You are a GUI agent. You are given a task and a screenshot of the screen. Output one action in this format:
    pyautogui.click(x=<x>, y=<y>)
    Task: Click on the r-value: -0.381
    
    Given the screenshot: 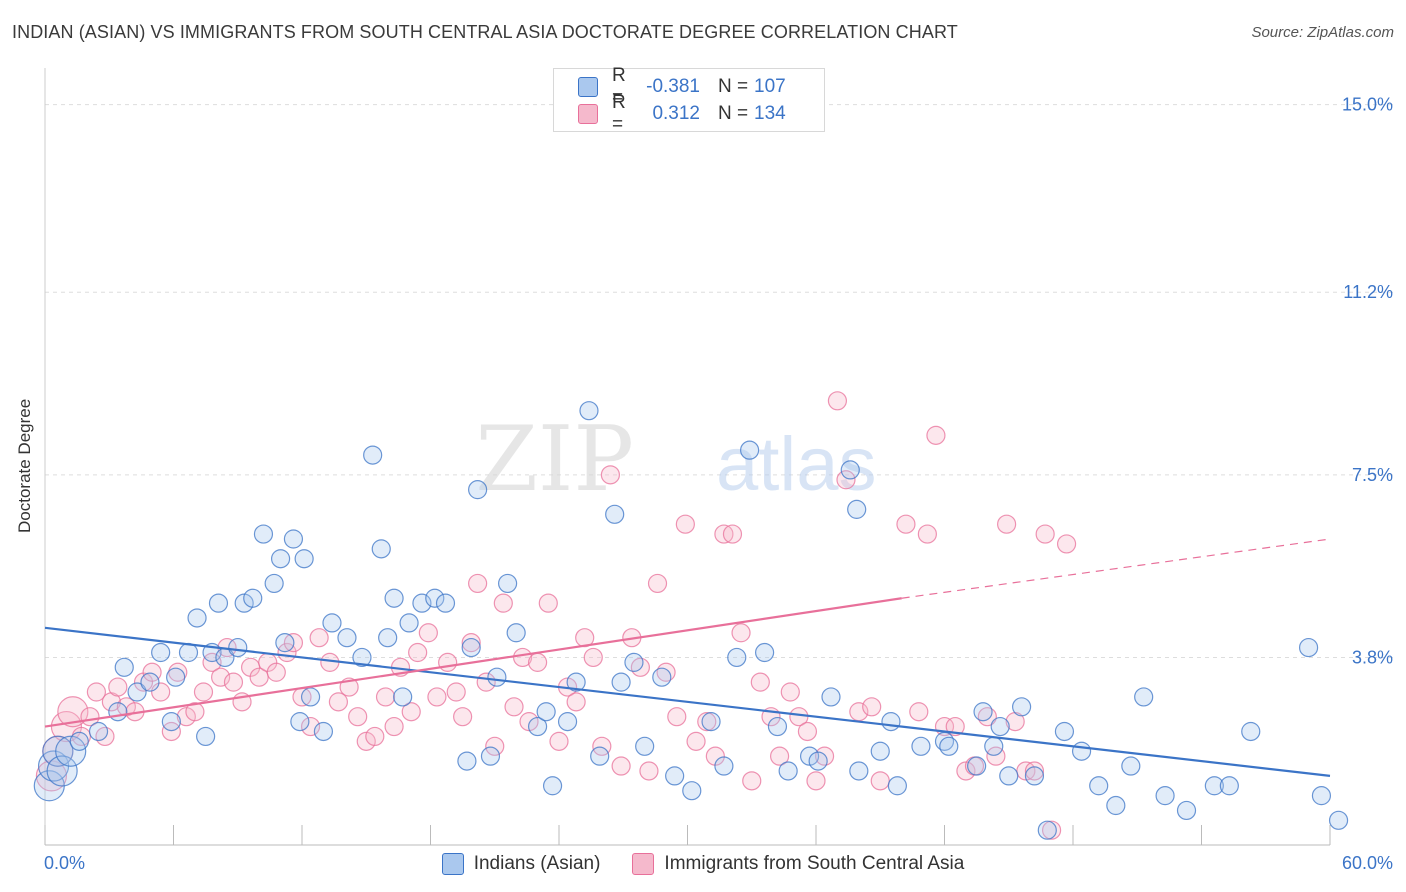 What is the action you would take?
    pyautogui.click(x=673, y=86)
    